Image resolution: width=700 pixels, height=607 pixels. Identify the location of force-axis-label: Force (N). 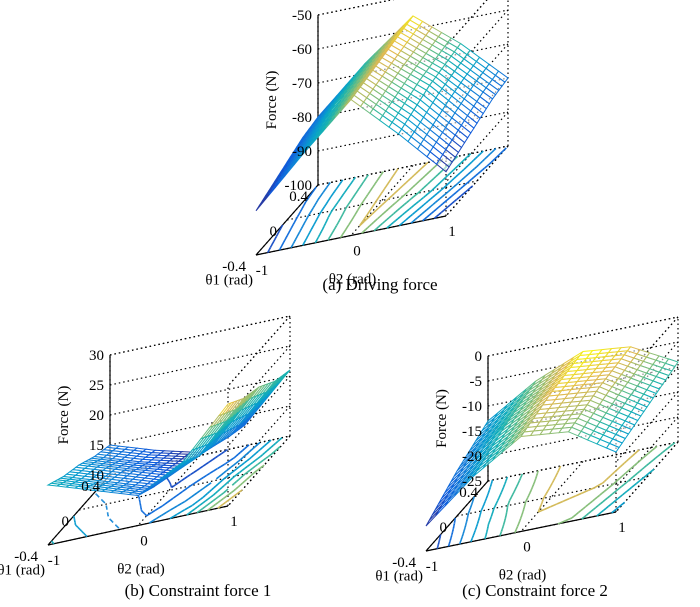
(442, 418).